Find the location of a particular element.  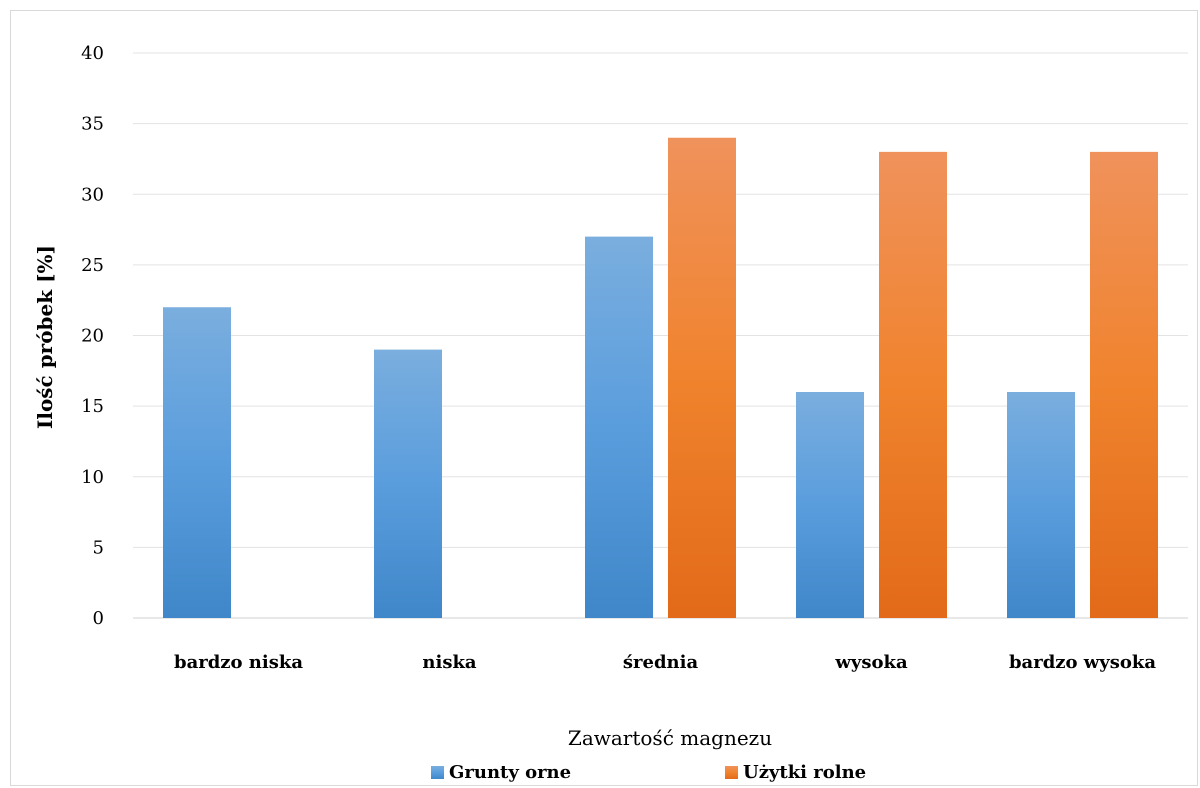

legend-swatch-grunty-orne is located at coordinates (437, 772).